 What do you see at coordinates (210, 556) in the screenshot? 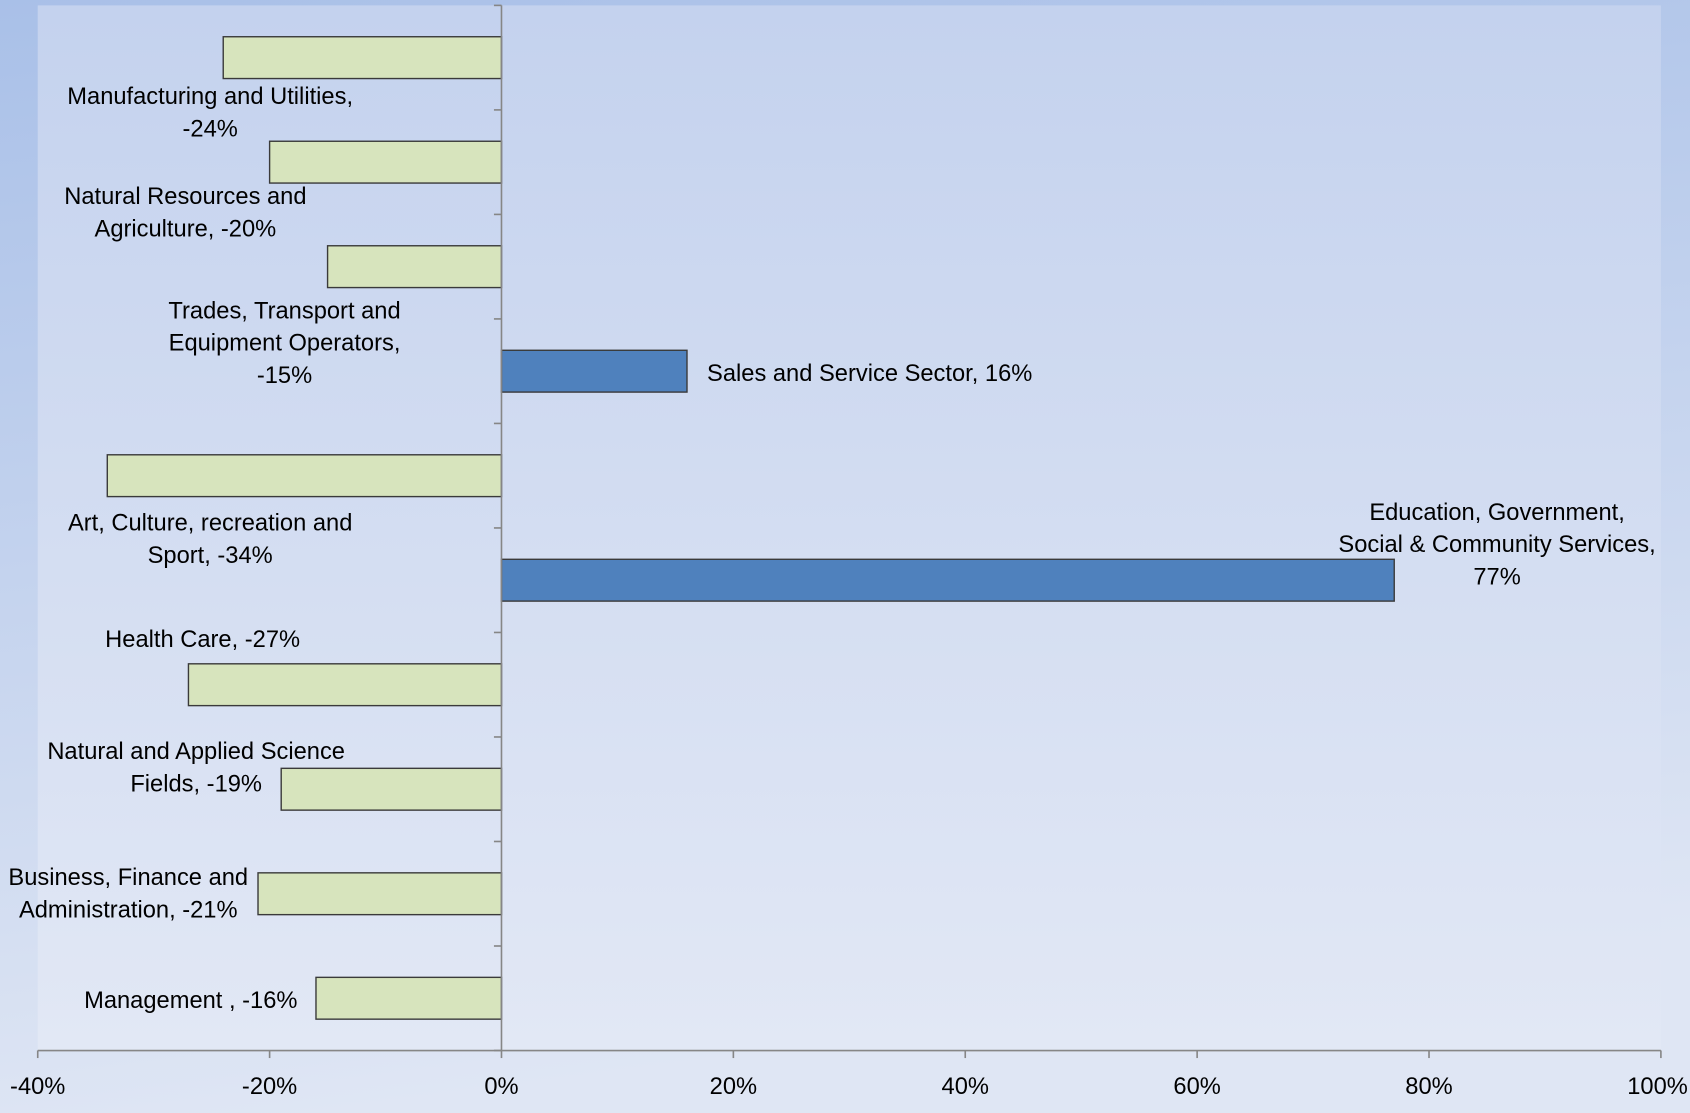
I see `data-label-line: Sport, -34%` at bounding box center [210, 556].